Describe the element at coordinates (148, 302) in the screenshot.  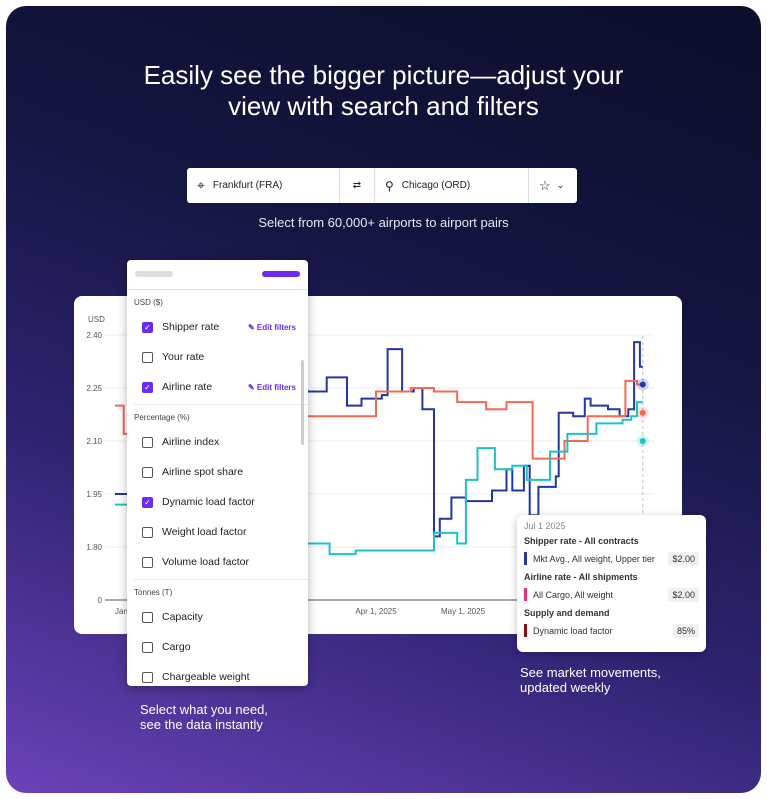
I see `section-title: USD ($)` at that location.